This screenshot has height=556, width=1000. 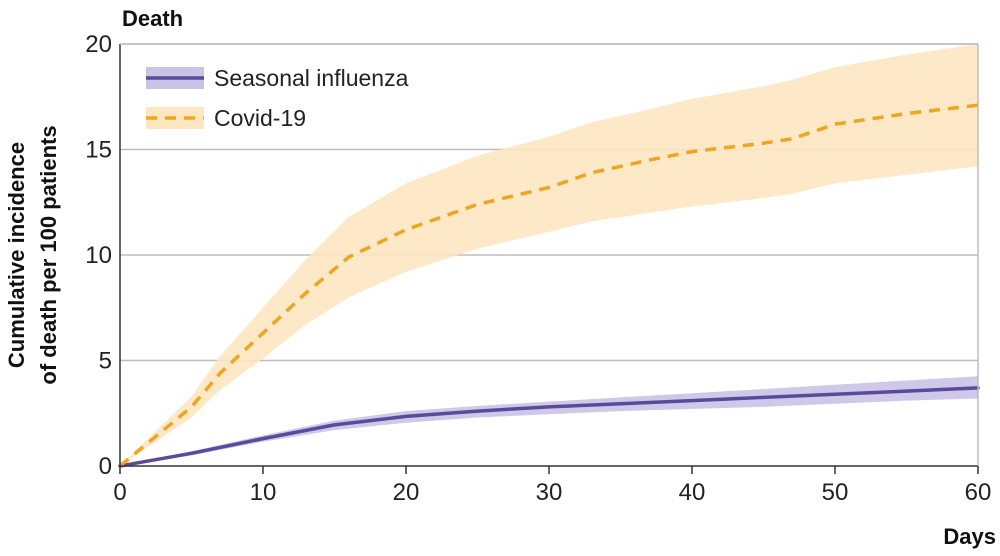 I want to click on confidence-band, so click(x=549, y=421).